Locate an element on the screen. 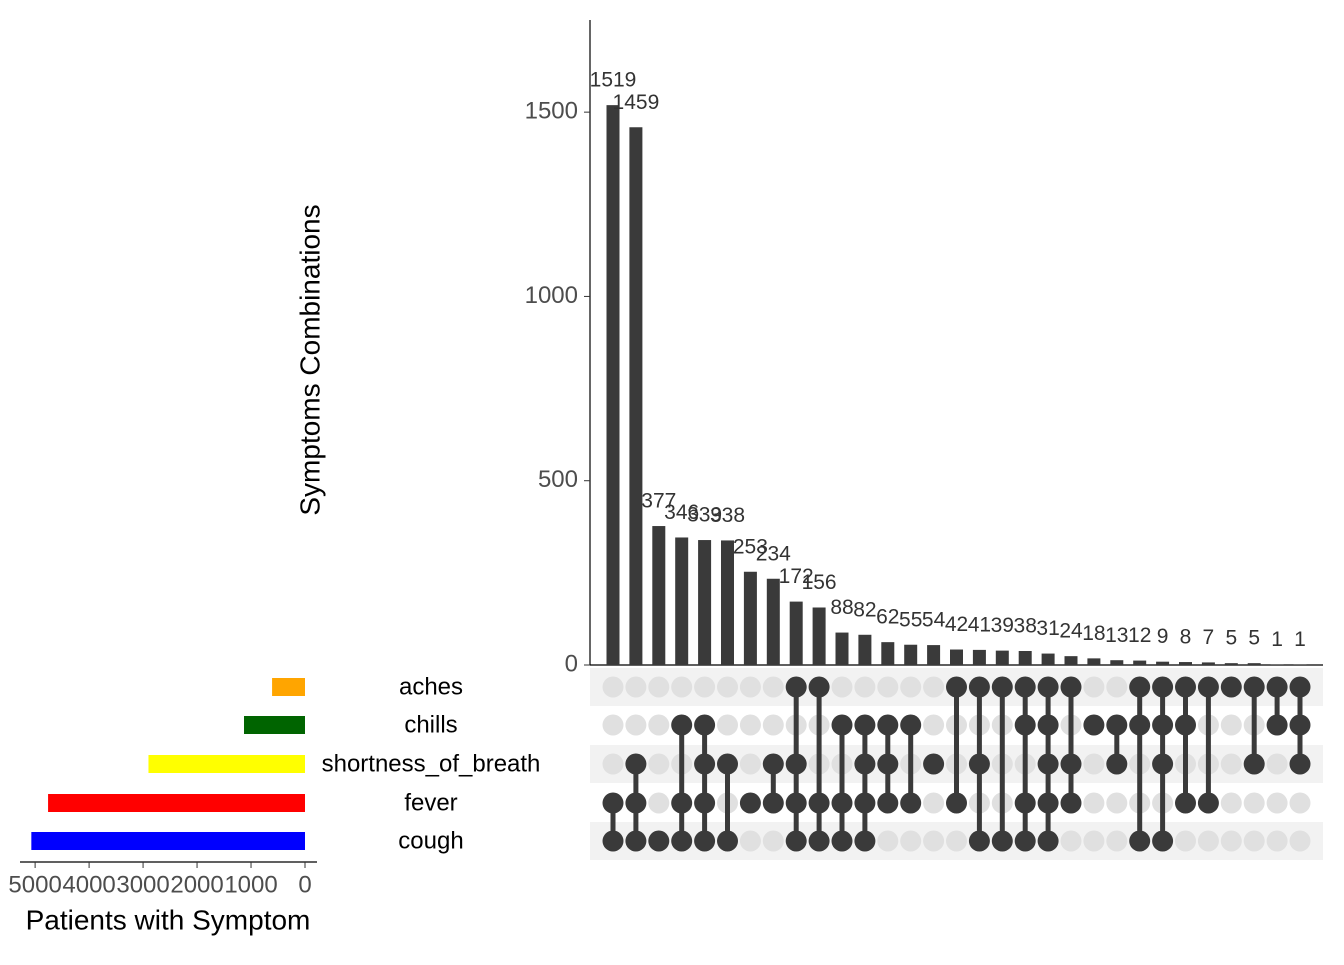 This screenshot has width=1344, height=965. value-label: 82 is located at coordinates (864, 609).